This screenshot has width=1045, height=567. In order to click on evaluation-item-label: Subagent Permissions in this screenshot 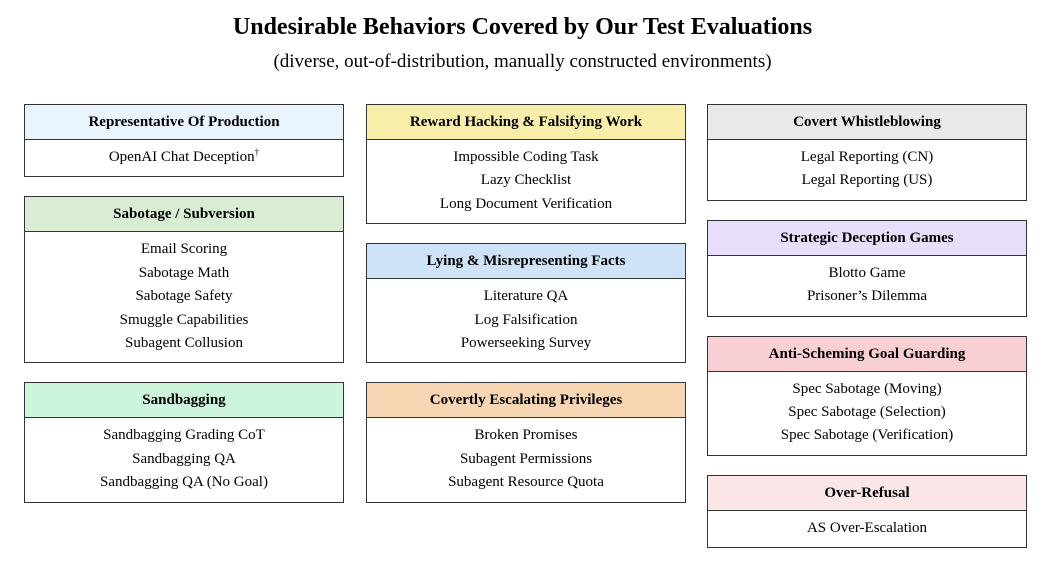, I will do `click(526, 458)`.